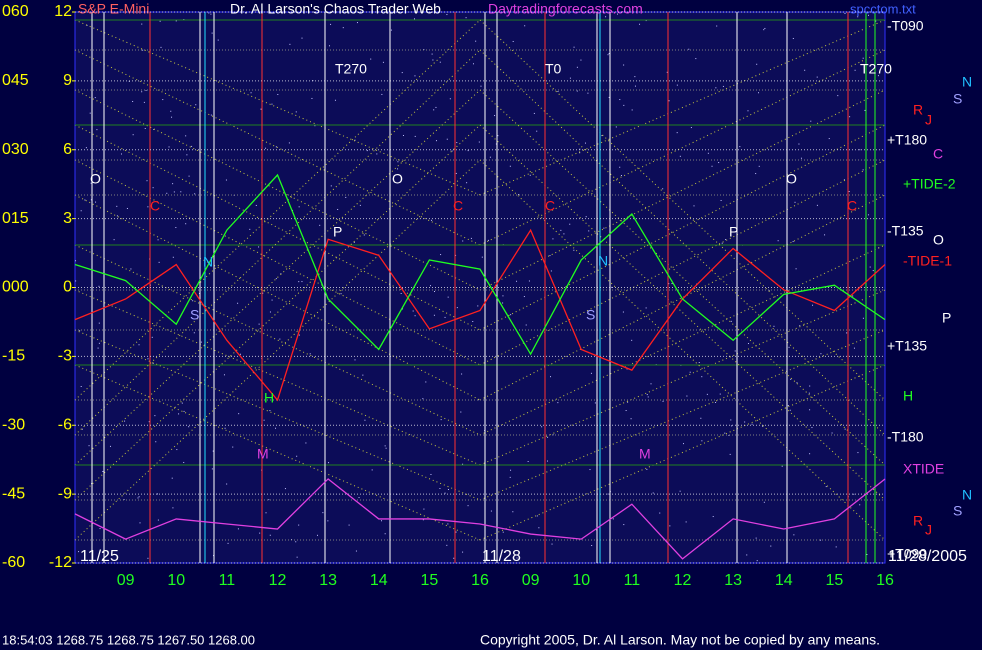 The image size is (982, 650). I want to click on x-tick-label: 10, so click(581, 580).